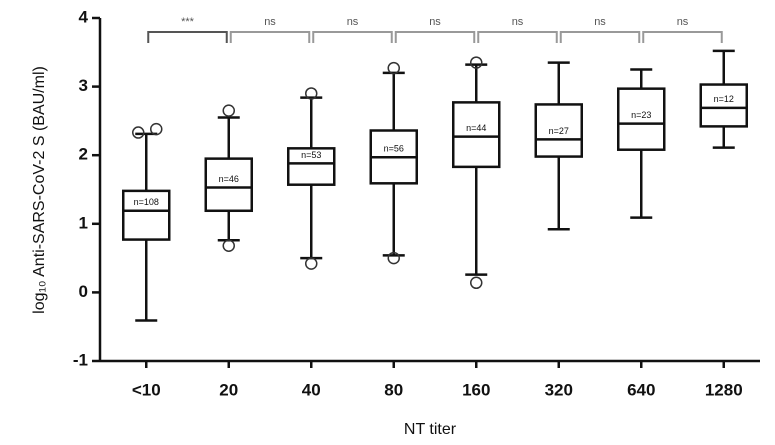 The width and height of the screenshot is (775, 445). I want to click on y-tick-label: -1, so click(80, 359).